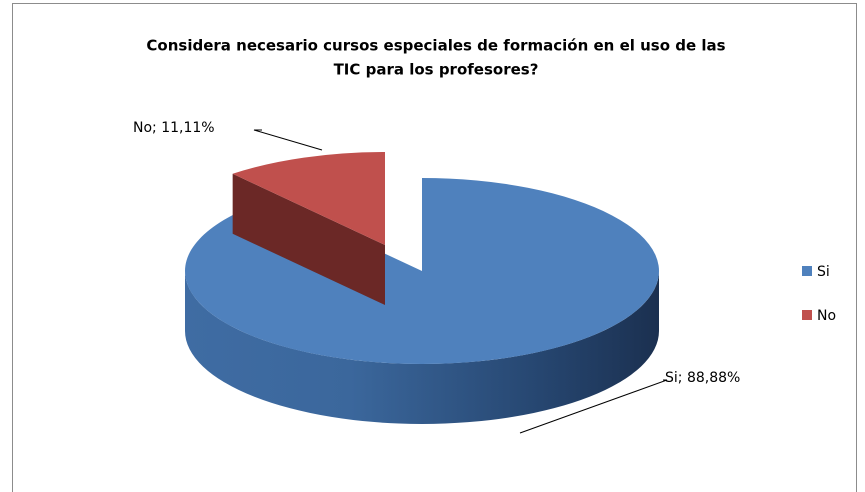 The width and height of the screenshot is (865, 492). What do you see at coordinates (823, 272) in the screenshot?
I see `legend-label: Si` at bounding box center [823, 272].